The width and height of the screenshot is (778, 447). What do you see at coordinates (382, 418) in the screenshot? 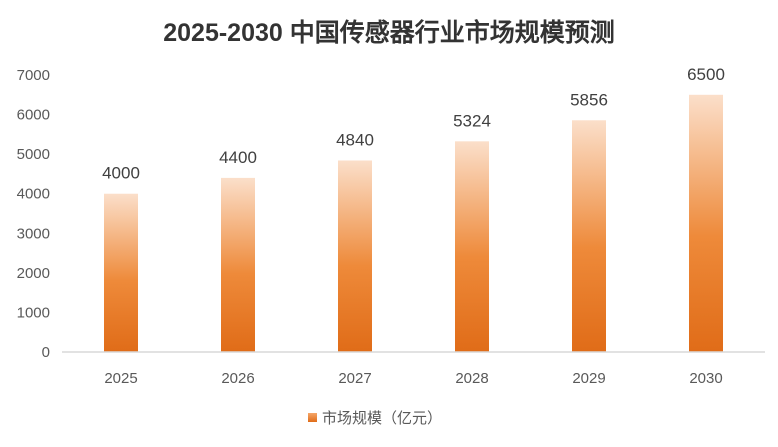
I see `legend-label: 市场规模（亿元）` at bounding box center [382, 418].